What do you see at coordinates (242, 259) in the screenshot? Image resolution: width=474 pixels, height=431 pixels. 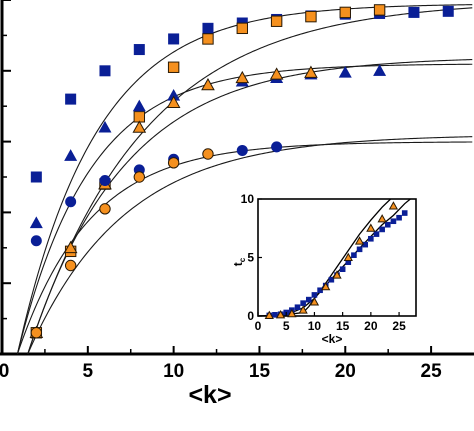 I see `inset-y-label-sub: c` at bounding box center [242, 259].